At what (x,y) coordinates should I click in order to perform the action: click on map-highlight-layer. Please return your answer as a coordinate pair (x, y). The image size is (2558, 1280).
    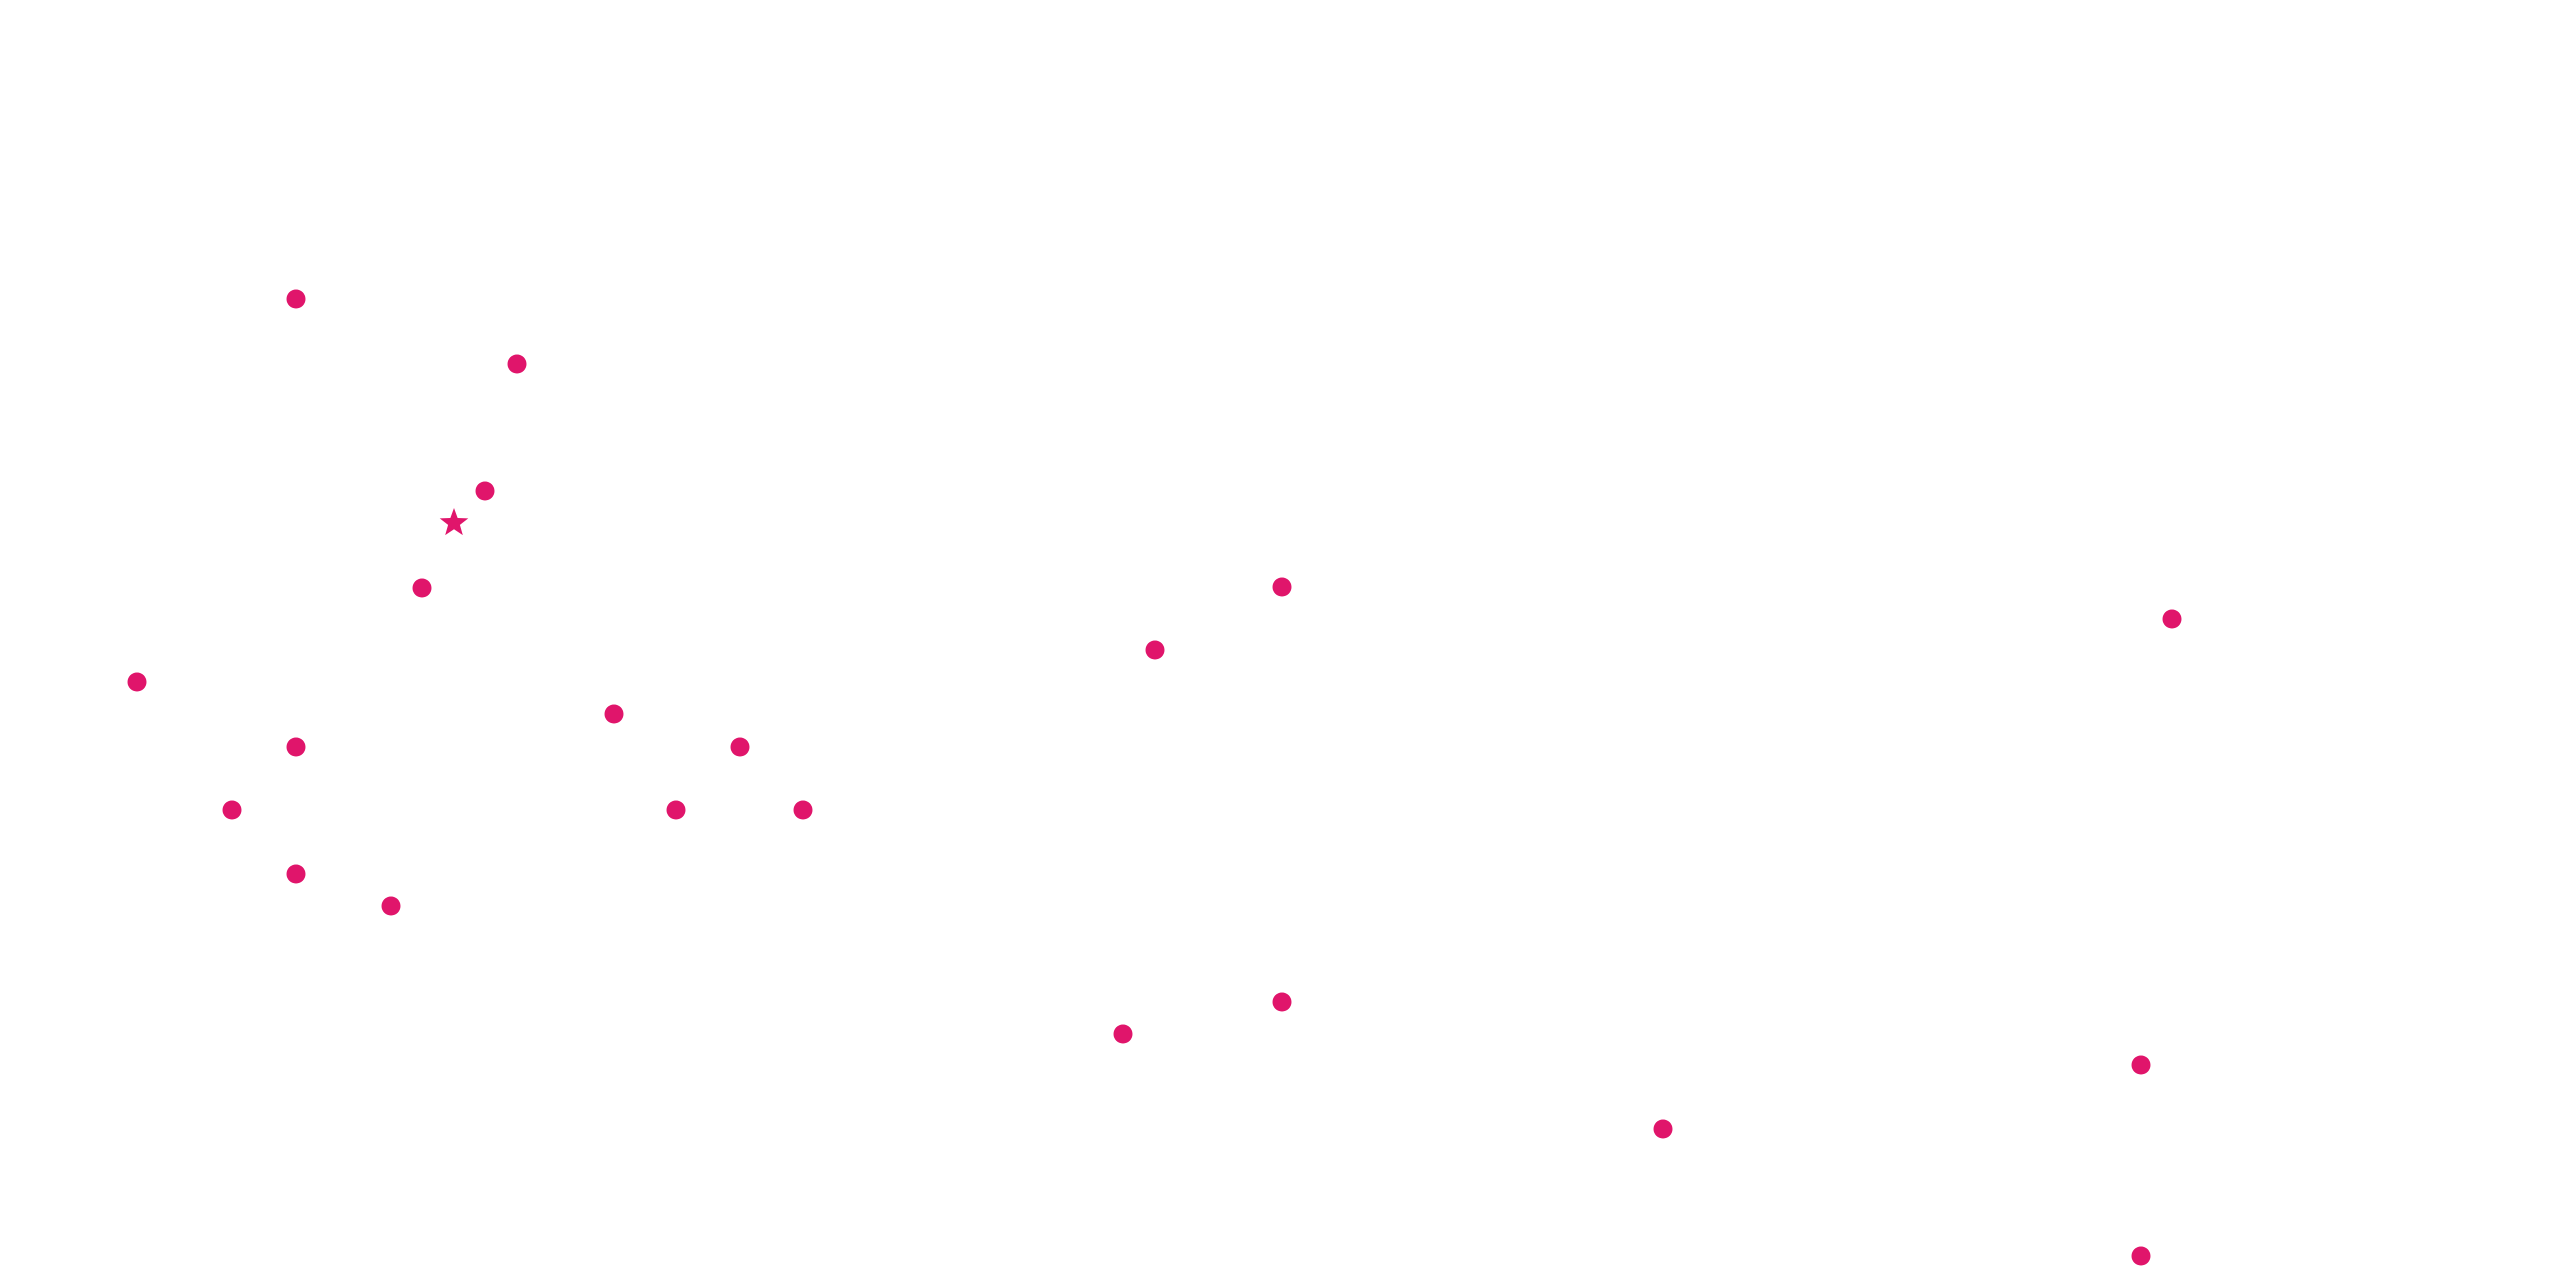
    Looking at the image, I should click on (454, 522).